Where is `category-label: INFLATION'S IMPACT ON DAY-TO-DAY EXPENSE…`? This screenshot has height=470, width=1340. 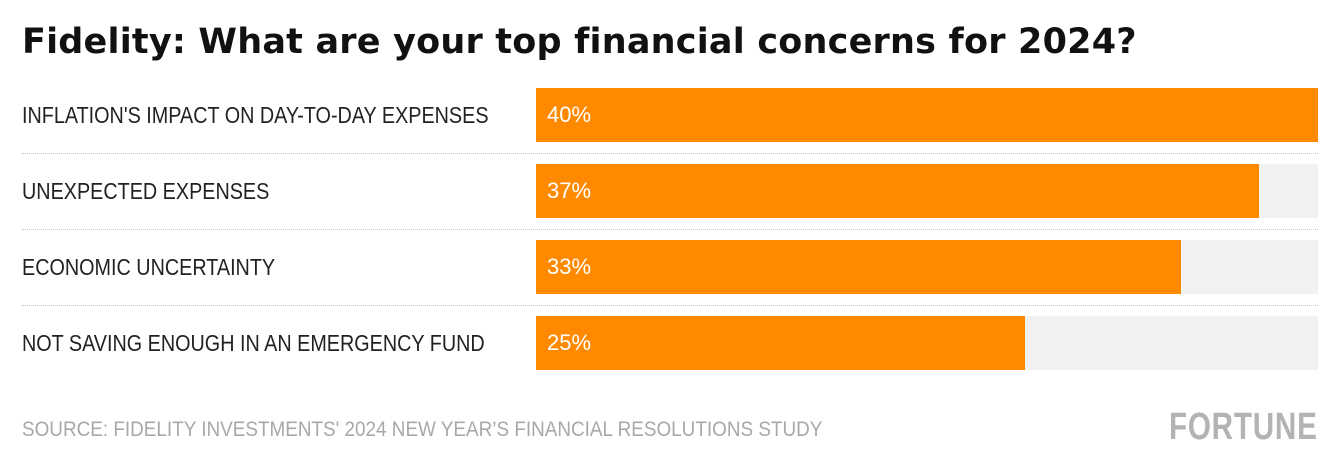
category-label: INFLATION'S IMPACT ON DAY-TO-DAY EXPENSE… is located at coordinates (255, 115).